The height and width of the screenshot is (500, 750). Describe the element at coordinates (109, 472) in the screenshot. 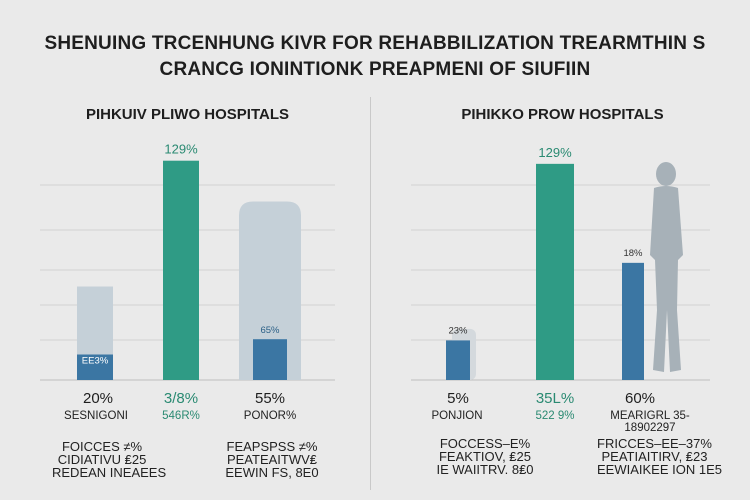

I see `note-line: REDEAN INEAEES` at that location.